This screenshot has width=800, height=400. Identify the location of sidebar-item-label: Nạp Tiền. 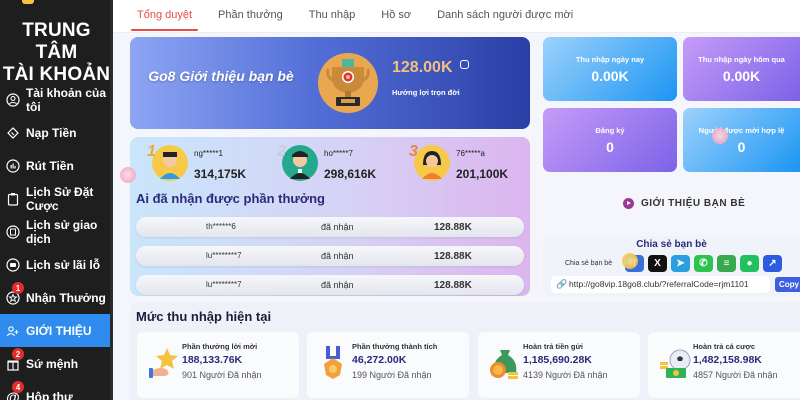
(51, 132).